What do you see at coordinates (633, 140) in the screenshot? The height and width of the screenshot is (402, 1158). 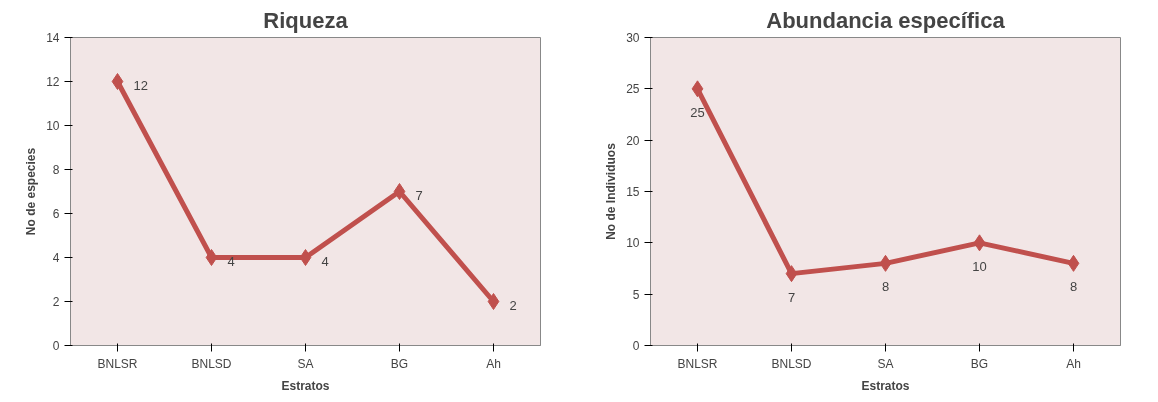 I see `y-tick-label: 20` at bounding box center [633, 140].